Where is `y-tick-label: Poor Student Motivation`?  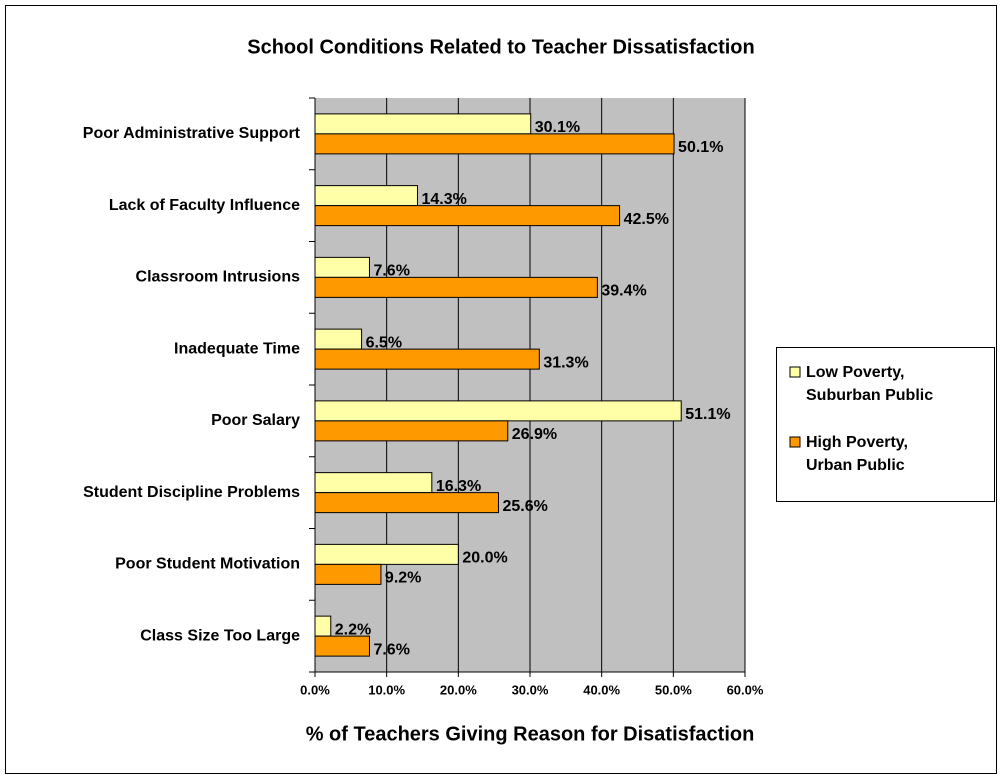 y-tick-label: Poor Student Motivation is located at coordinates (207, 564).